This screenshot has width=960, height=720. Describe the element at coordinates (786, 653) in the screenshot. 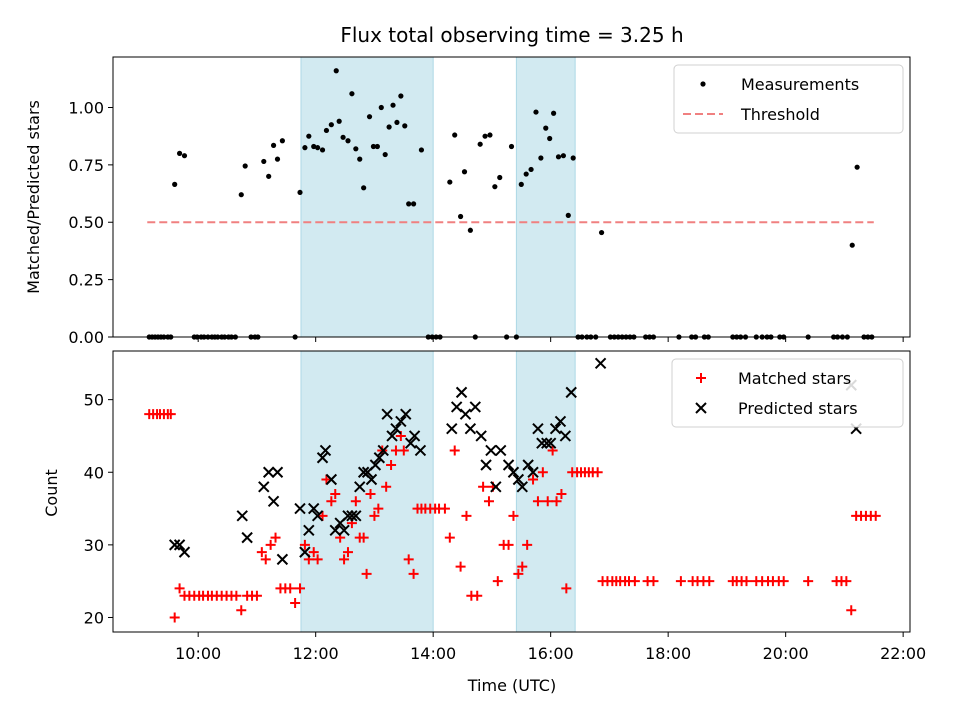

I see `x-tick-label: 20:00` at that location.